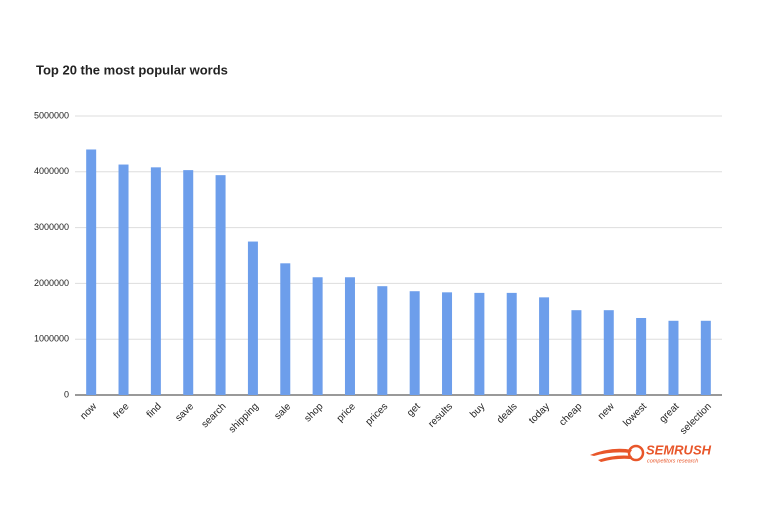 This screenshot has width=760, height=527. Describe the element at coordinates (696, 419) in the screenshot. I see `x-tick-label: selection` at that location.